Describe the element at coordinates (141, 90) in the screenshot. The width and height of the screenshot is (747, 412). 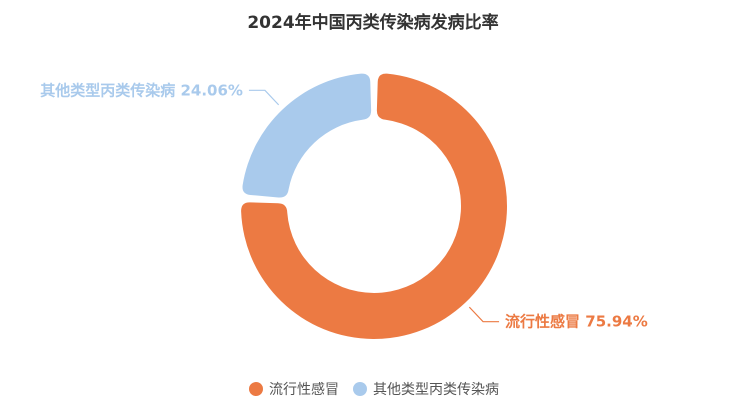
I see `slice-label-2: 其他类型丙类传染病 24.06%` at that location.